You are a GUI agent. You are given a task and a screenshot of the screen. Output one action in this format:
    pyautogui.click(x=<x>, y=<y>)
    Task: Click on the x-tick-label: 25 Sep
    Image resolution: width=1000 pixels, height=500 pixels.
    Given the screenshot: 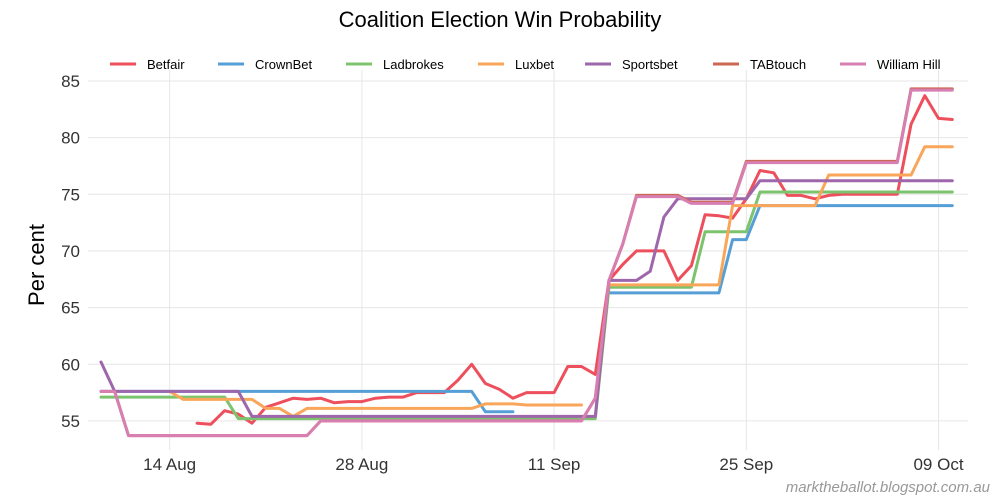 What is the action you would take?
    pyautogui.click(x=746, y=464)
    